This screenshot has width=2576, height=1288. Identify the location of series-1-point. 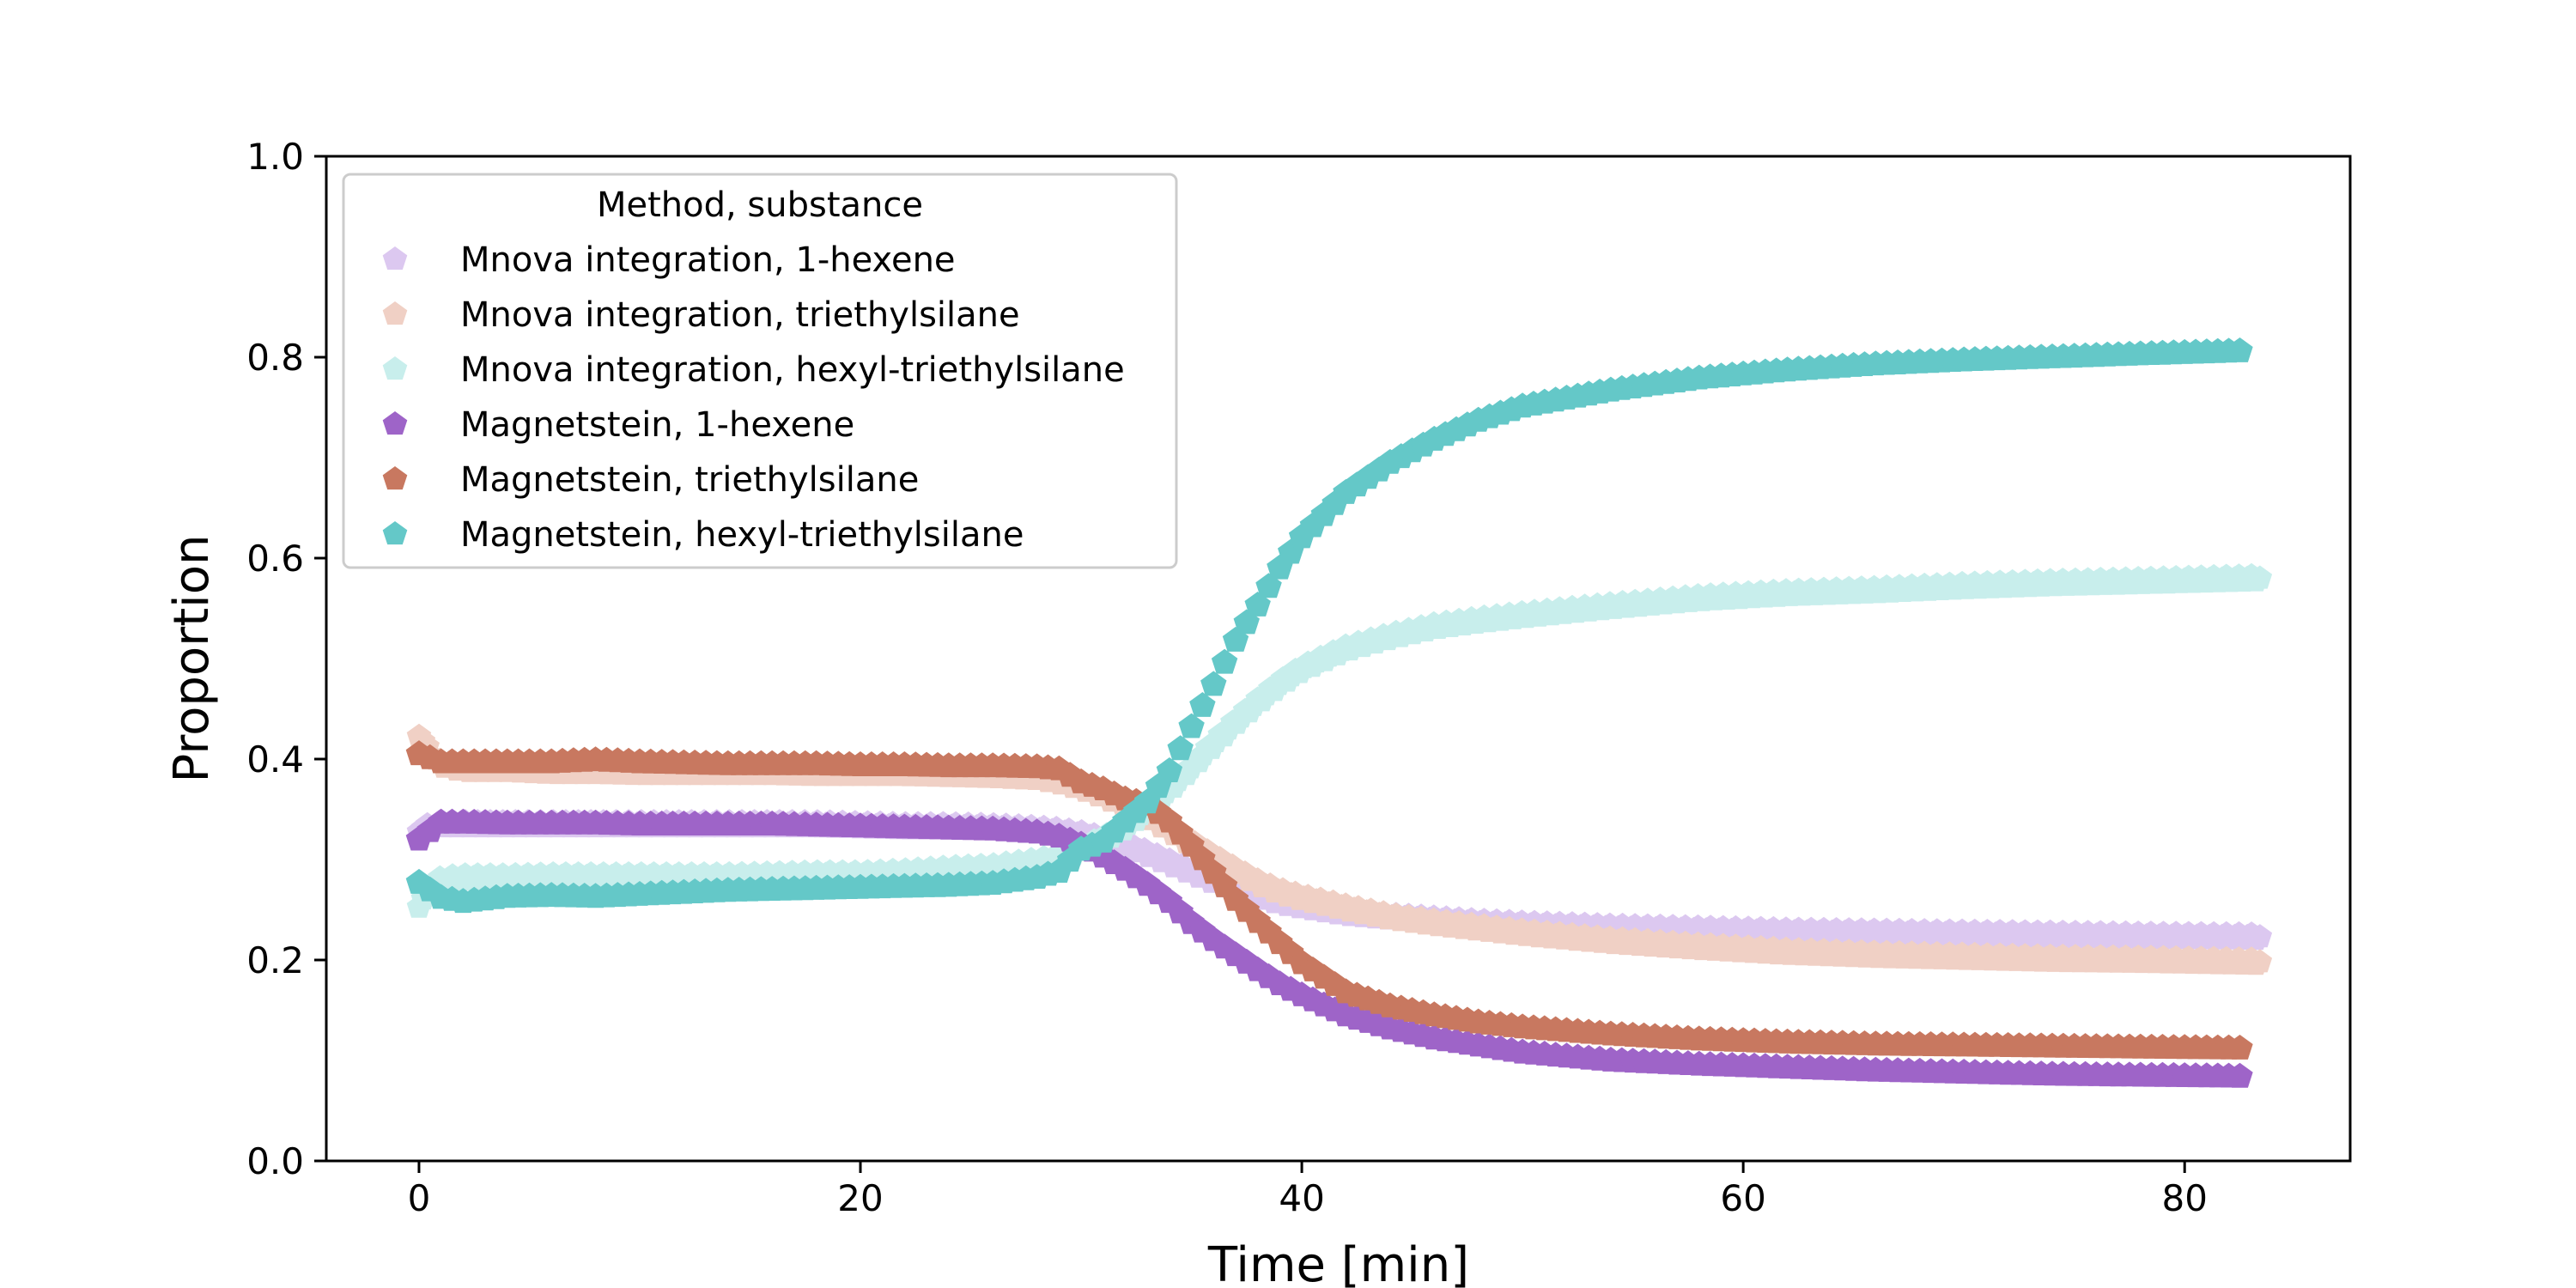
(2260, 936).